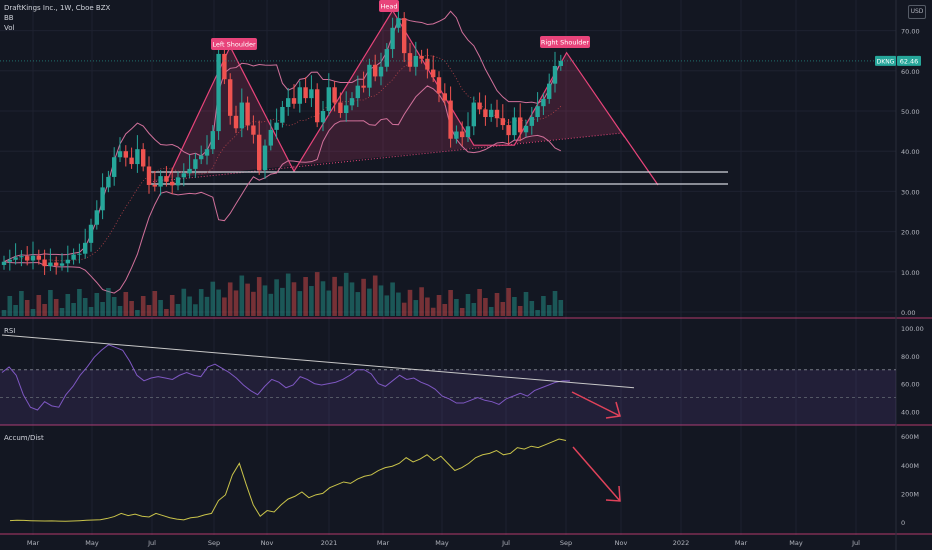 The width and height of the screenshot is (932, 550). Describe the element at coordinates (910, 494) in the screenshot. I see `ad-tick-label: 200M` at that location.